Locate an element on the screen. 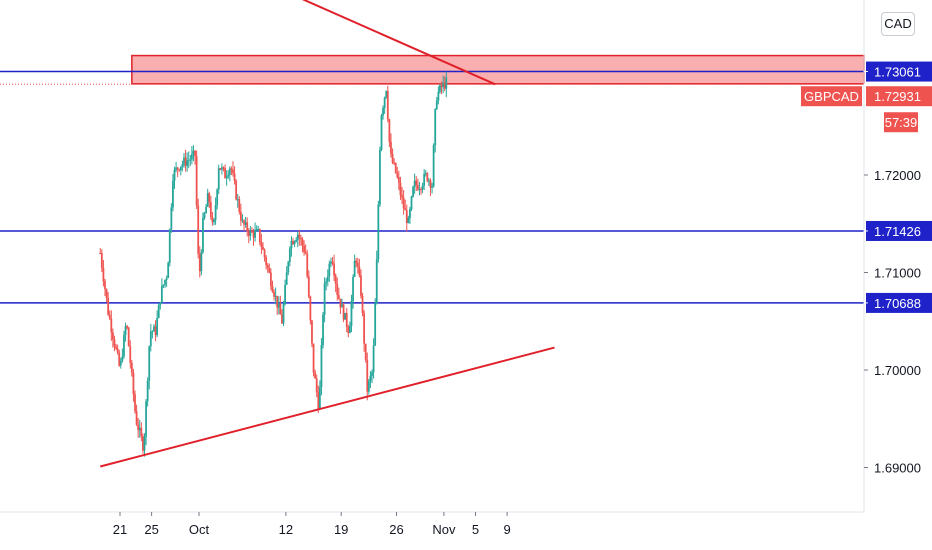 This screenshot has height=550, width=932. time-axis: 21 25 Oct 12 19 26 Nov 5 9 is located at coordinates (312, 524).